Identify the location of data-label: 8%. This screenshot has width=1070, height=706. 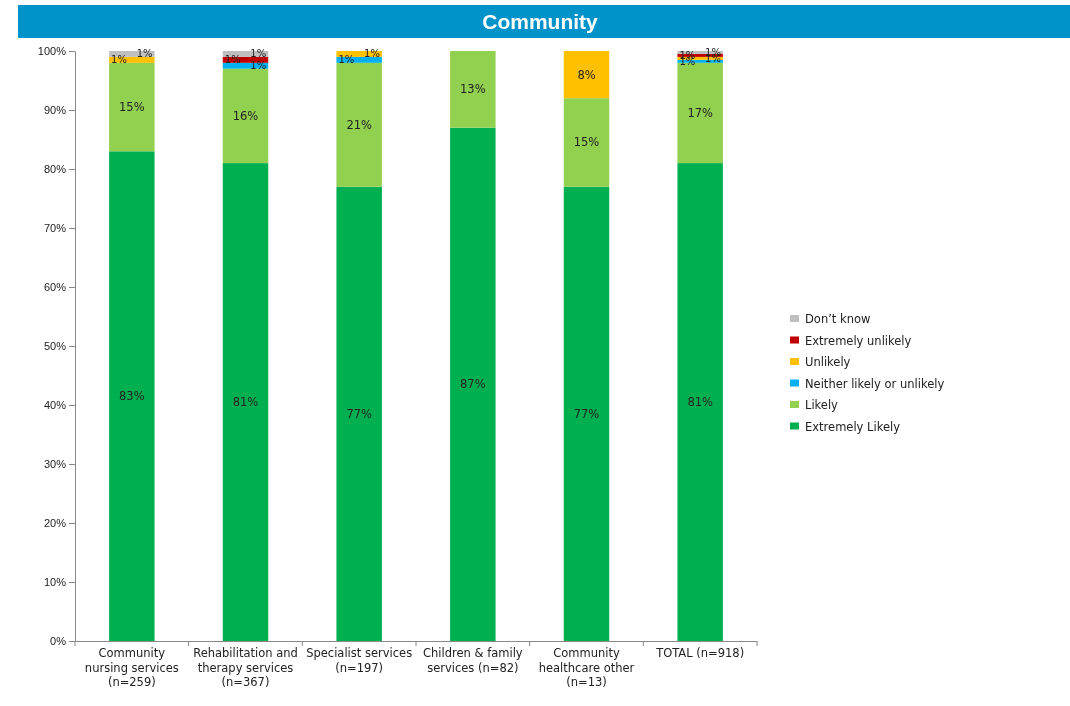
(586, 74).